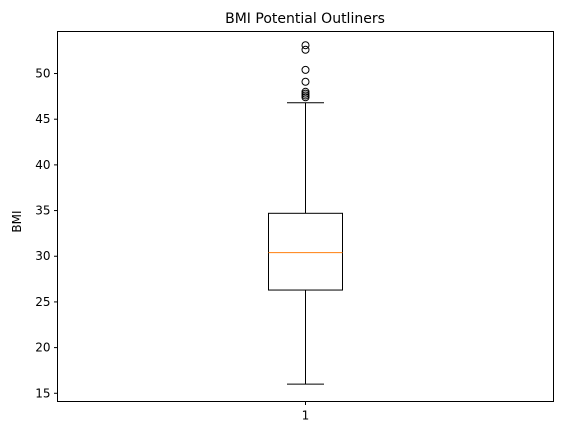 This screenshot has width=562, height=435. I want to click on x-axis-ticks: 1, so click(306, 412).